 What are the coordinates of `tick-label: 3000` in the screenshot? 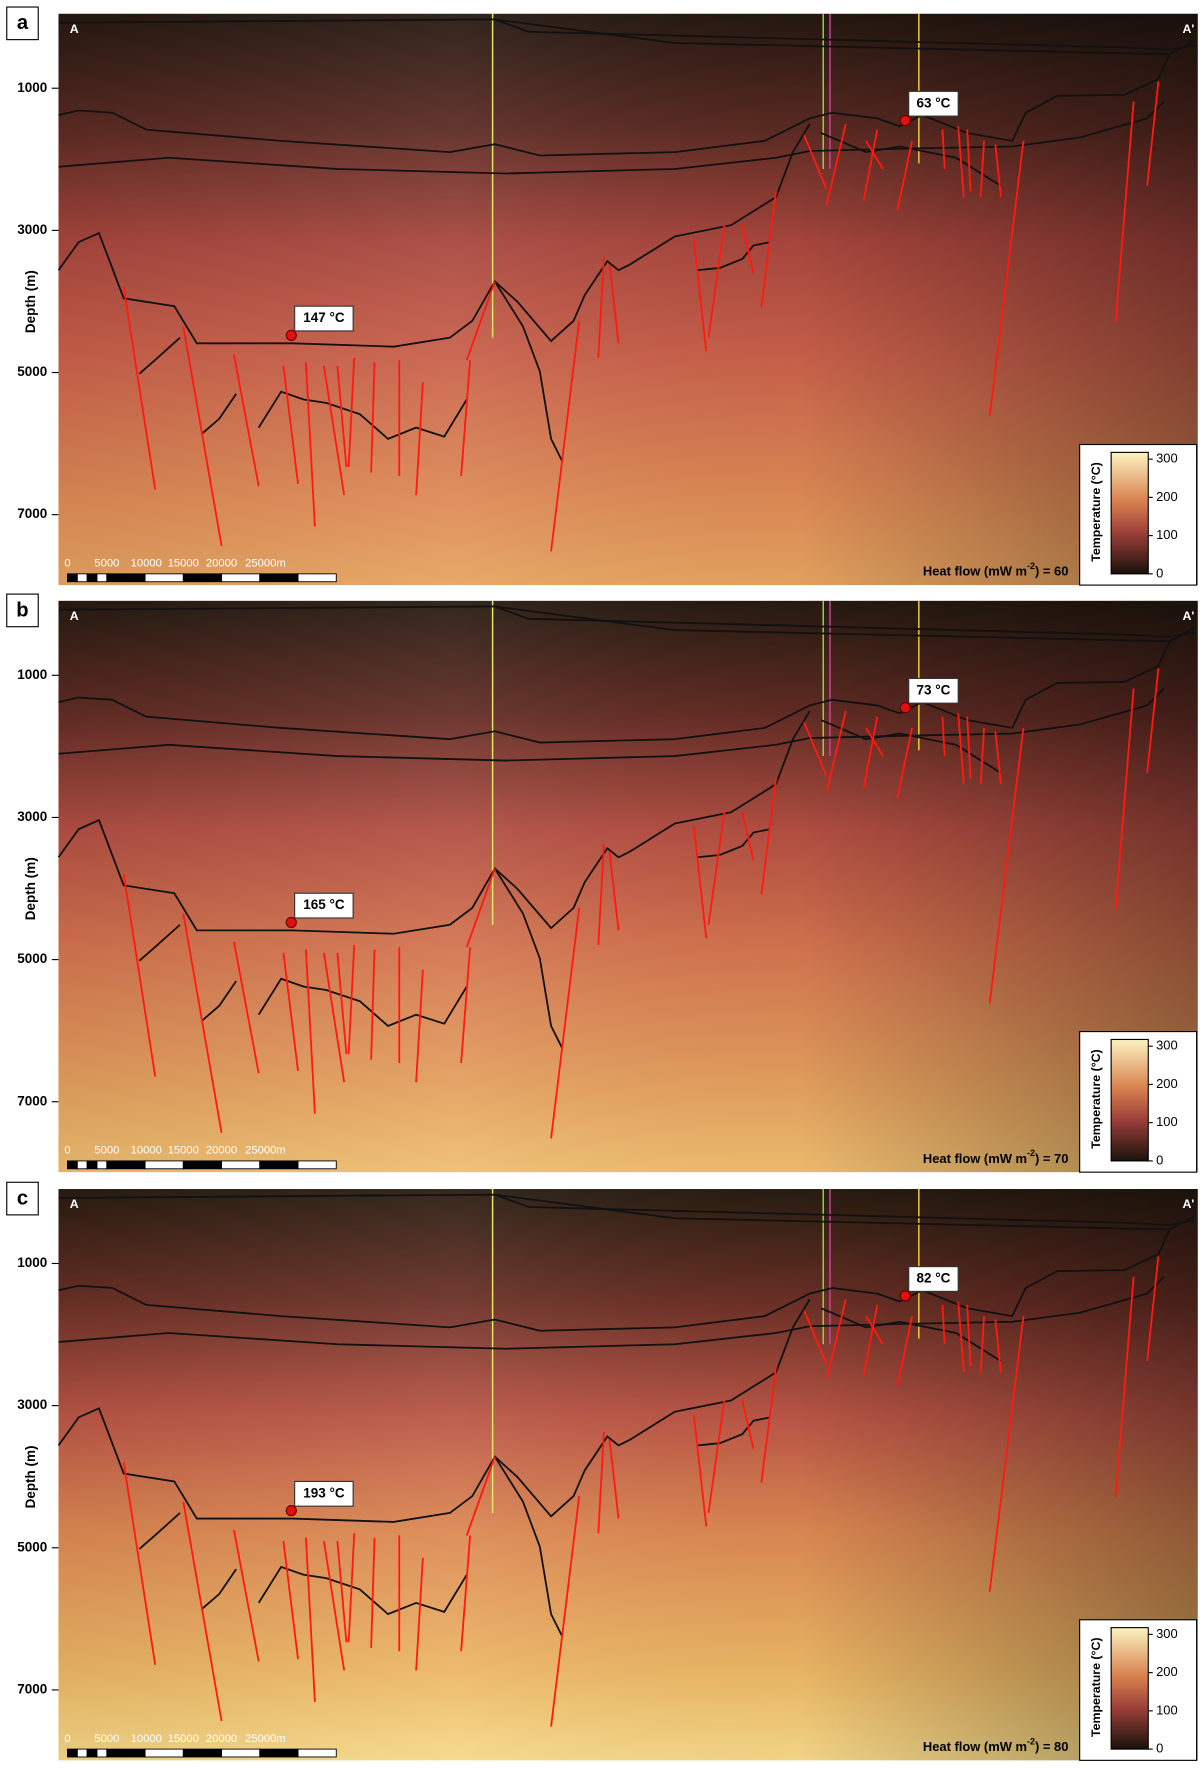 It's located at (32, 229).